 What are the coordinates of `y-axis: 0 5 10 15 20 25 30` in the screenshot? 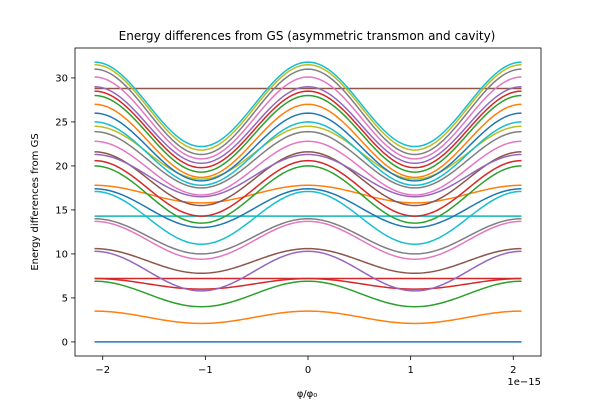 It's located at (65, 210).